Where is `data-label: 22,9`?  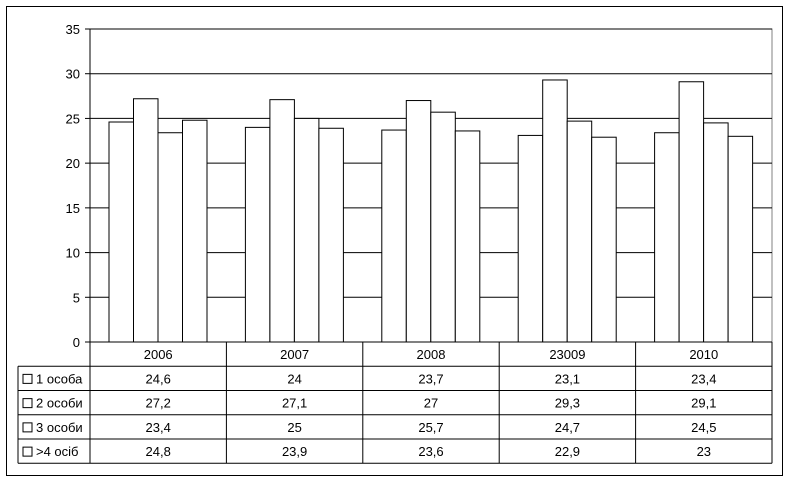
data-label: 22,9 is located at coordinates (567, 451).